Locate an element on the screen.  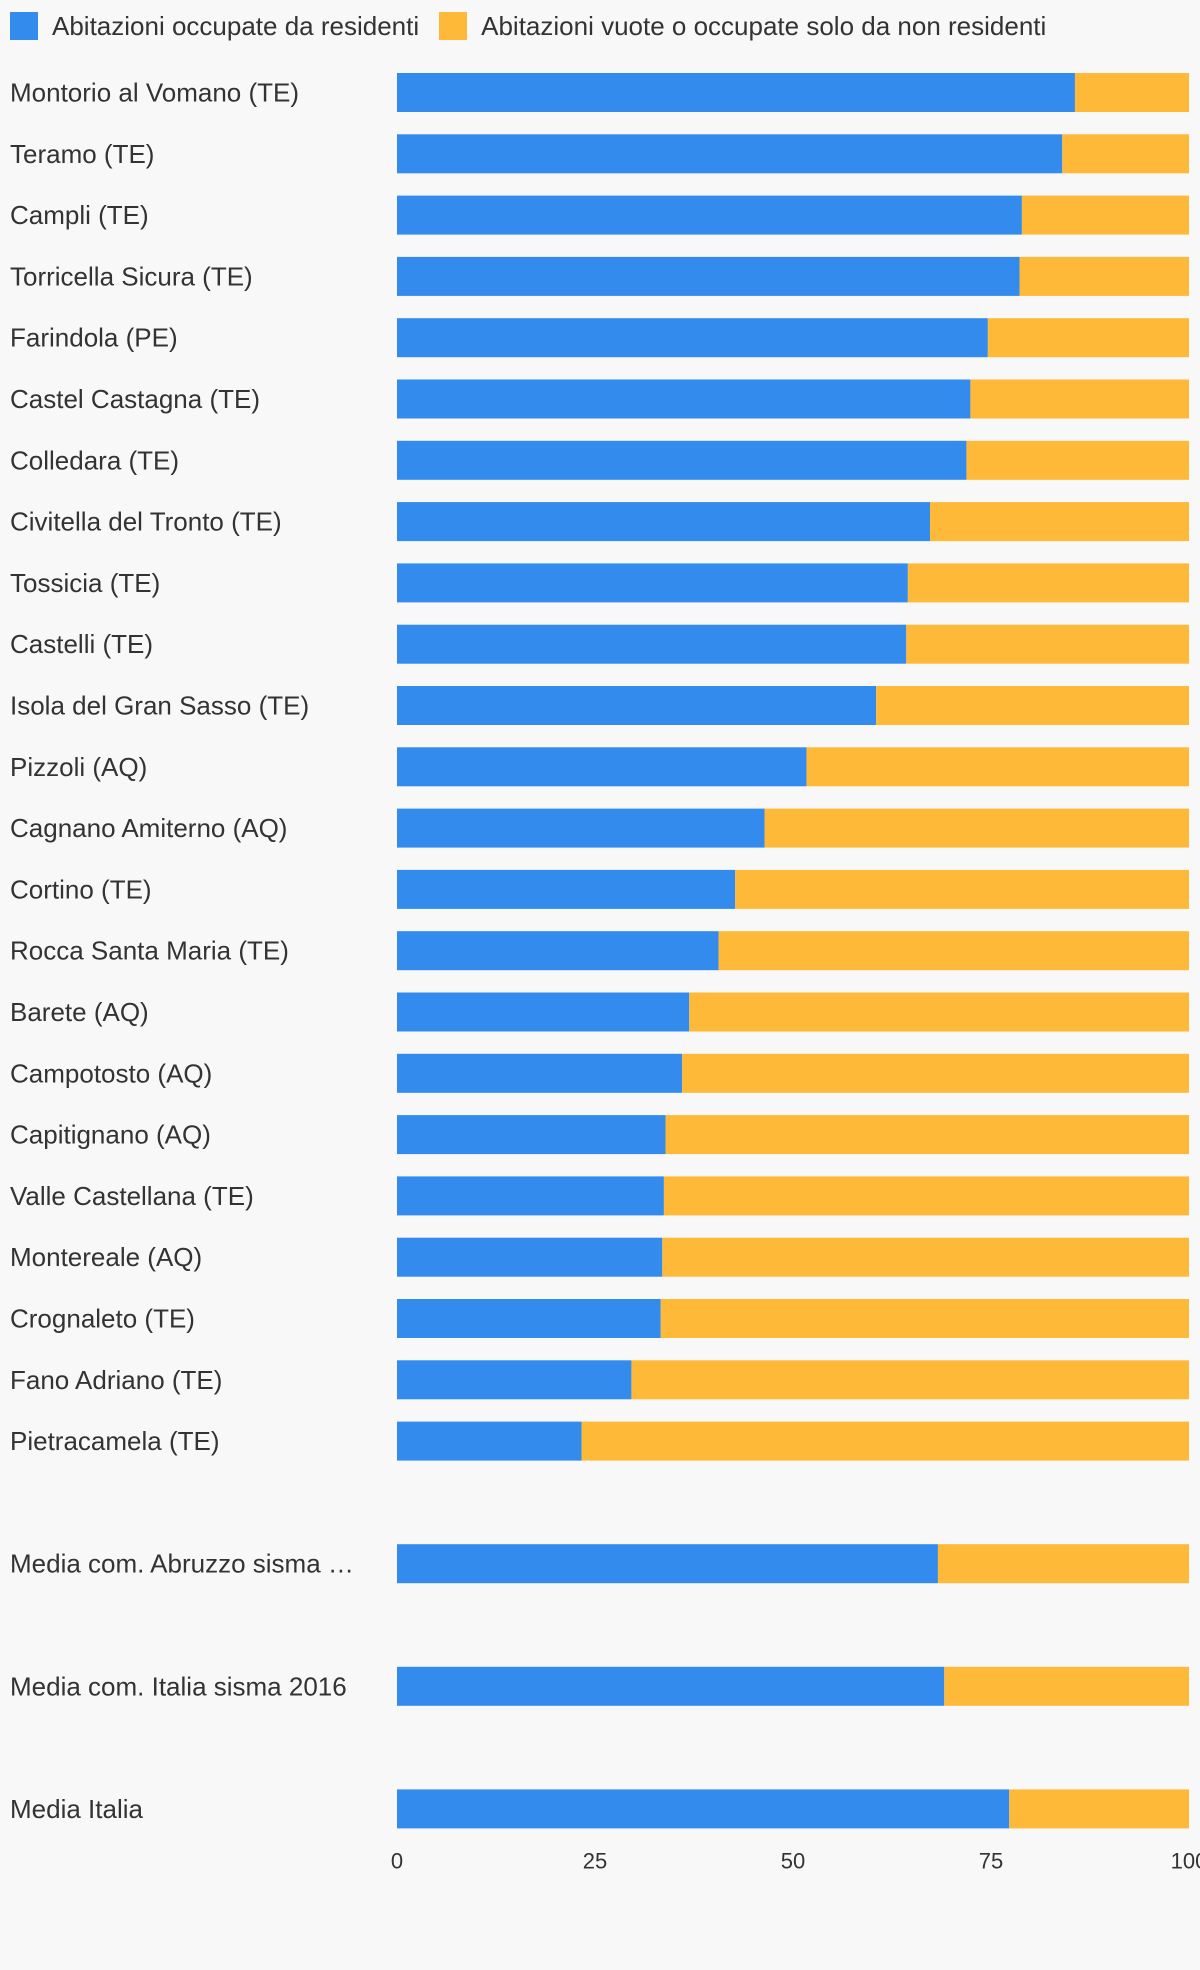
legend-item-residenti: Abitazioni occupate da residenti is located at coordinates (214, 26).